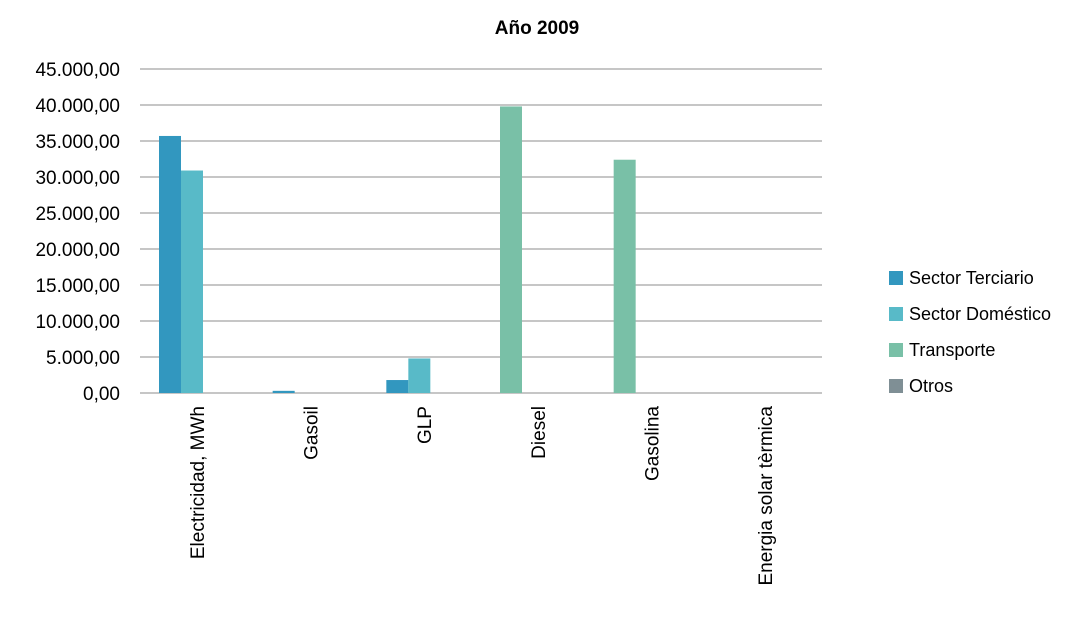 The image size is (1089, 641). Describe the element at coordinates (77, 286) in the screenshot. I see `y-tick-label: 15.000,00` at that location.